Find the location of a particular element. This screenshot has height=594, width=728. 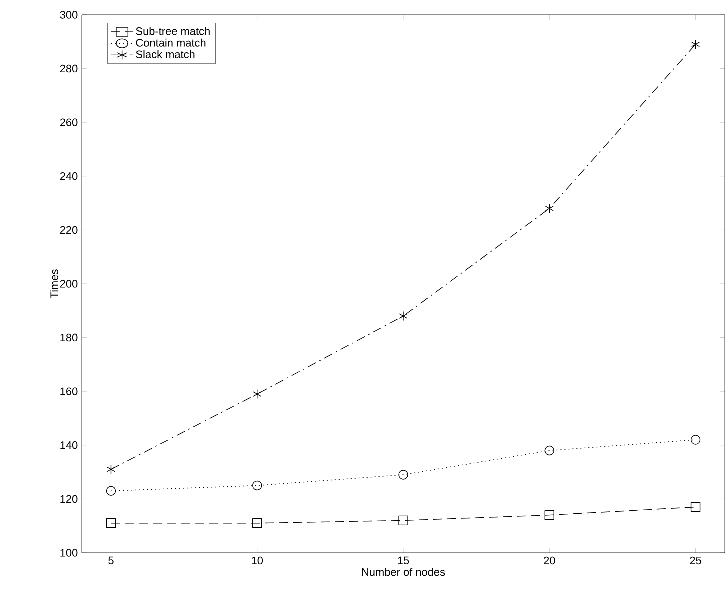

y-tick-label: 260 is located at coordinates (69, 122).